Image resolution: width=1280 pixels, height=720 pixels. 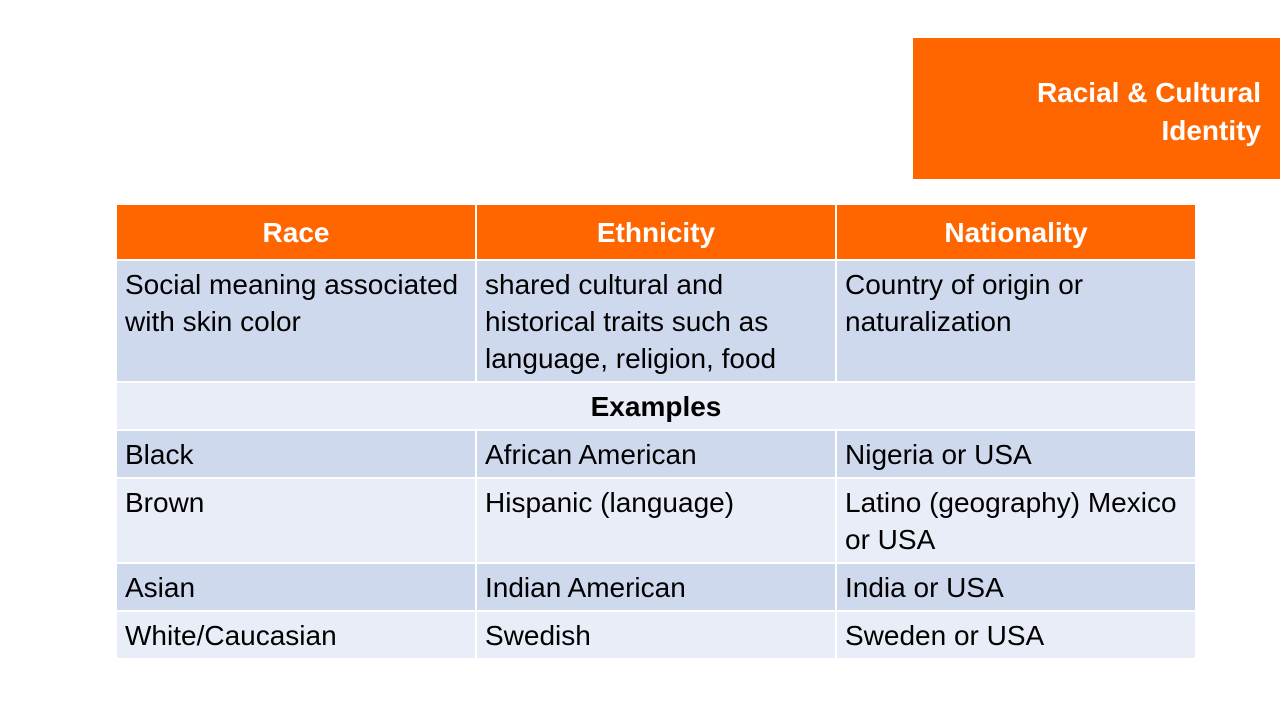 What do you see at coordinates (1016, 232) in the screenshot?
I see `header-nationality: Nationality` at bounding box center [1016, 232].